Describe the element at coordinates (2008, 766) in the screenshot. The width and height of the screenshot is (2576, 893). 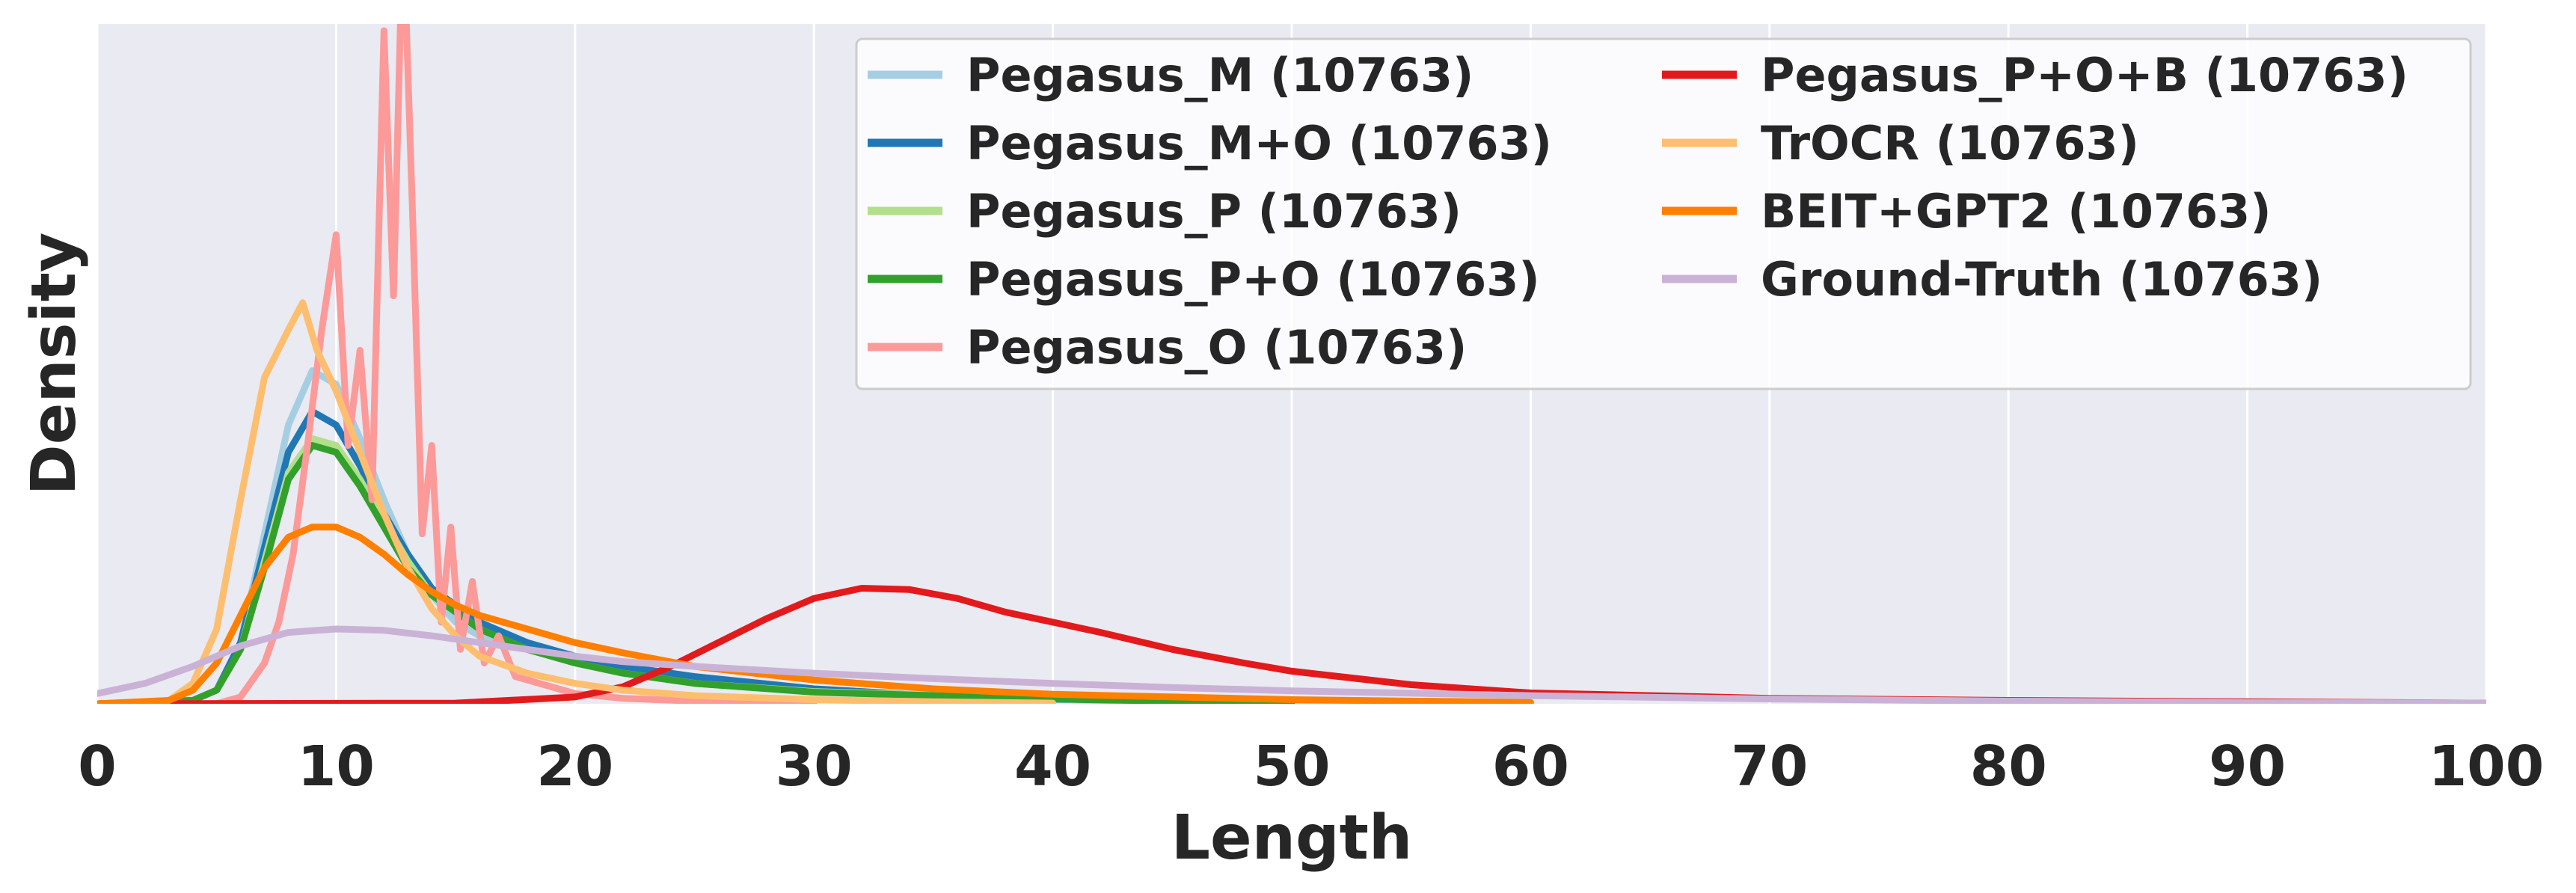
I see `x-tick-label: 80` at that location.